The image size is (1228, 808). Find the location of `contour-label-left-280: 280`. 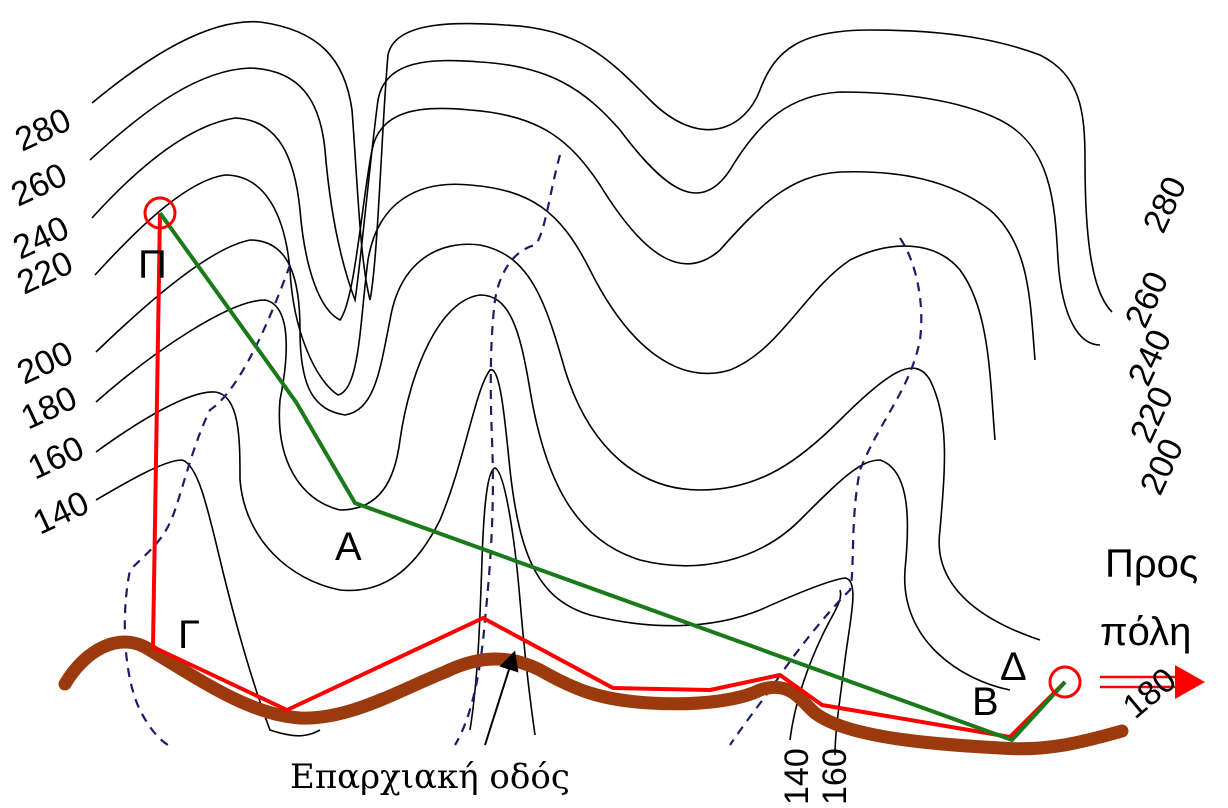

contour-label-left-280: 280 is located at coordinates (42, 130).